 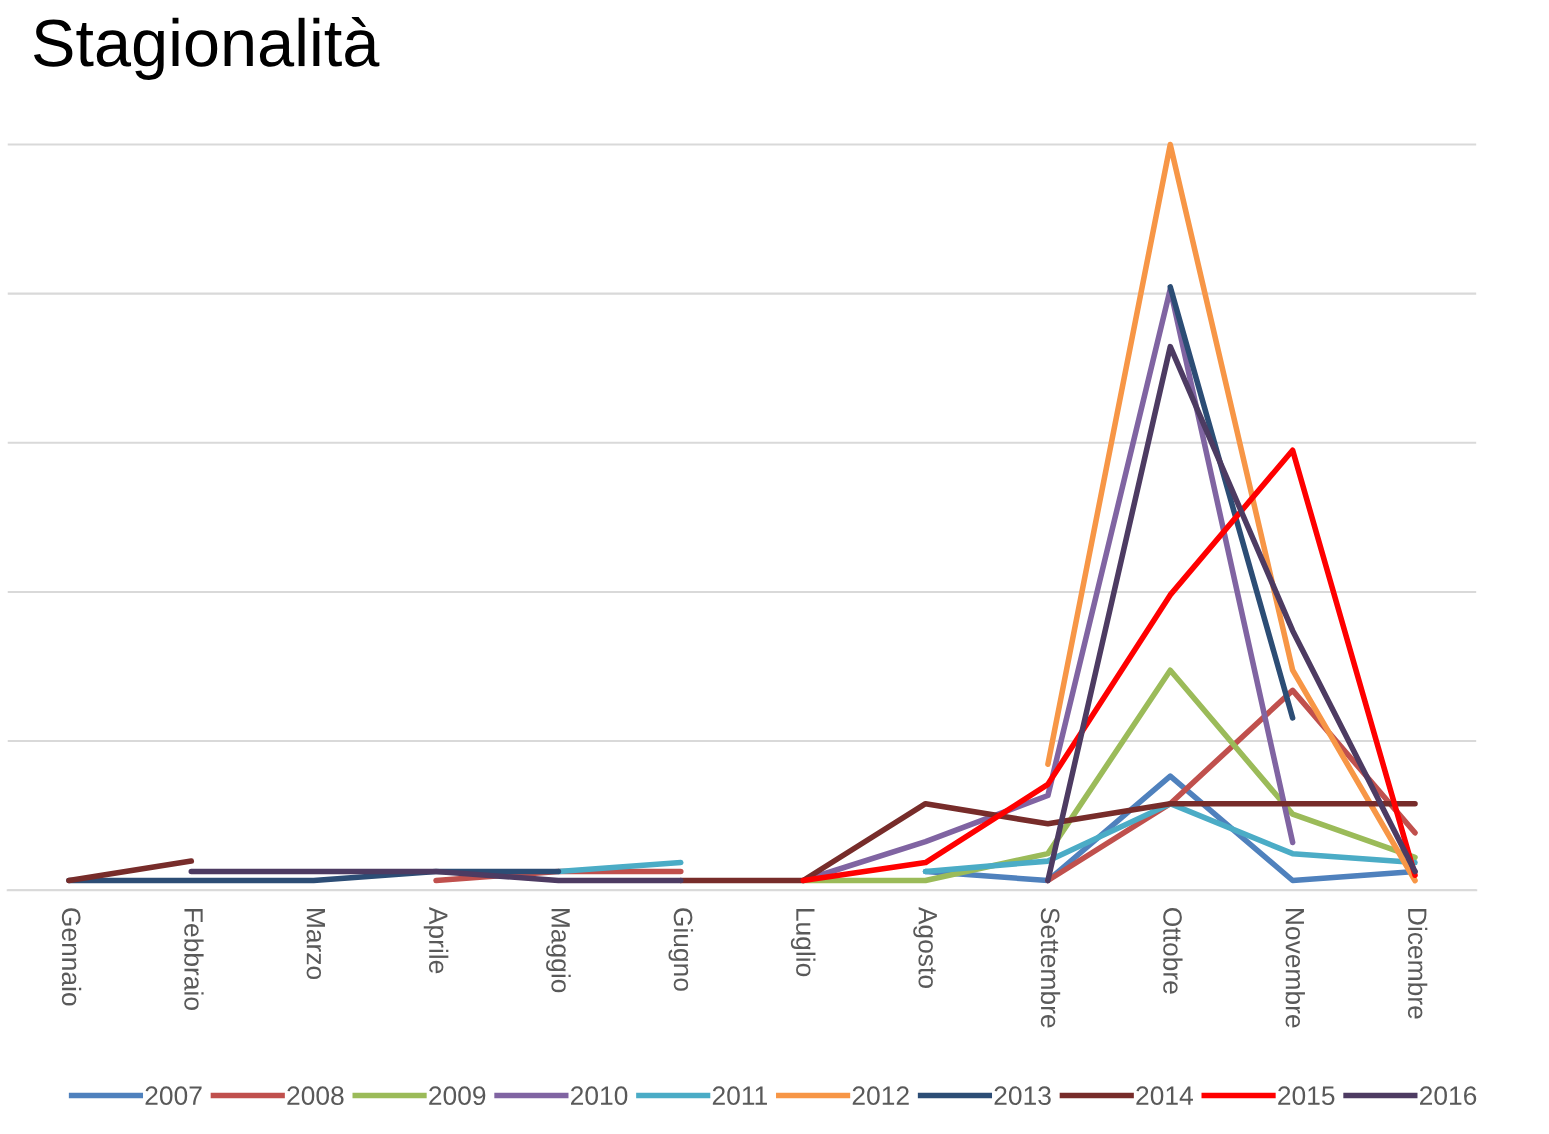 What do you see at coordinates (315, 944) in the screenshot?
I see `x-tick-label: Marzo` at bounding box center [315, 944].